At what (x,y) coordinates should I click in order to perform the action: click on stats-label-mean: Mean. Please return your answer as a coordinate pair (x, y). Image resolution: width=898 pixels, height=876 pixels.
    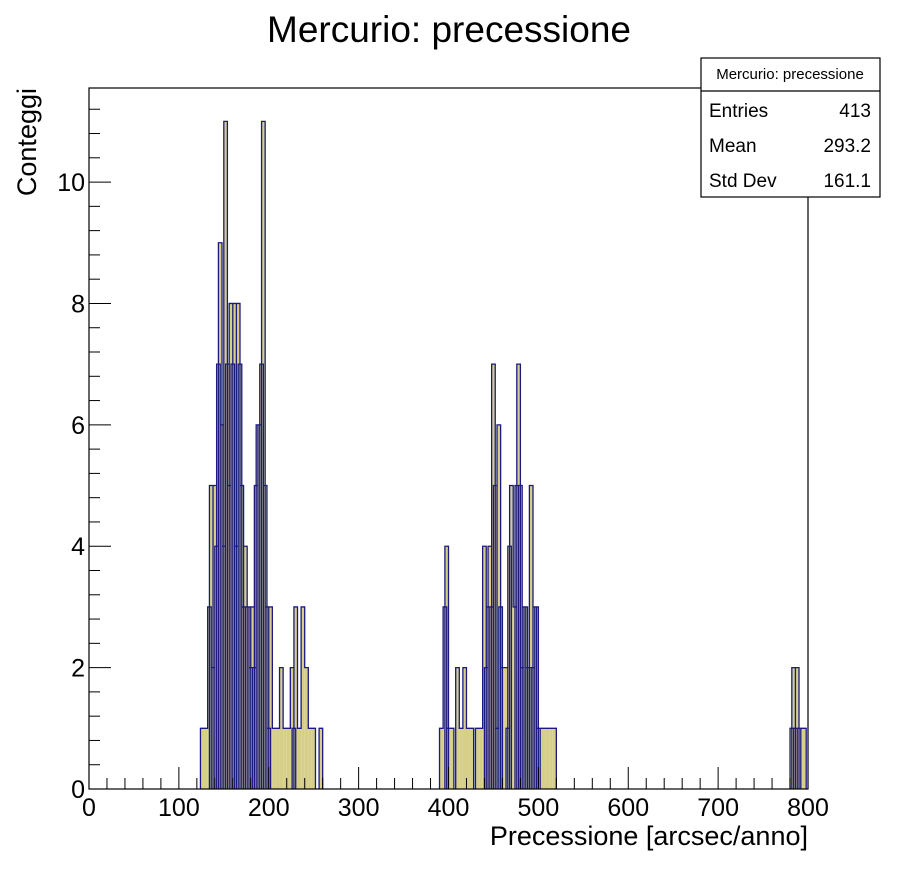
    Looking at the image, I should click on (733, 146).